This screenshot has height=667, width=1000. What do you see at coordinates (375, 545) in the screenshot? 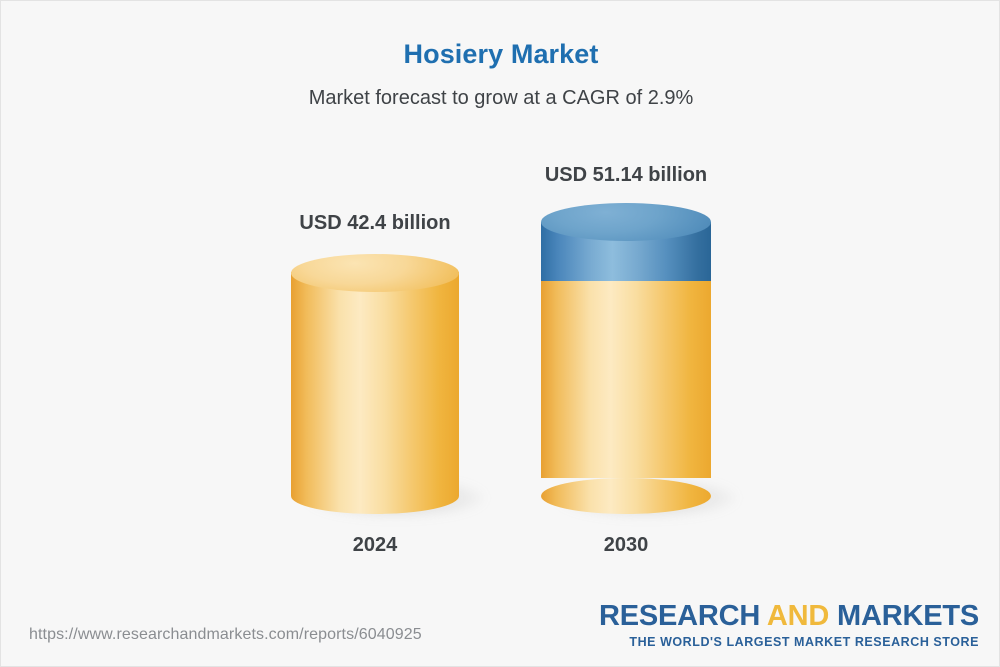
I see `bar-category-label-2024: 2024` at bounding box center [375, 545].